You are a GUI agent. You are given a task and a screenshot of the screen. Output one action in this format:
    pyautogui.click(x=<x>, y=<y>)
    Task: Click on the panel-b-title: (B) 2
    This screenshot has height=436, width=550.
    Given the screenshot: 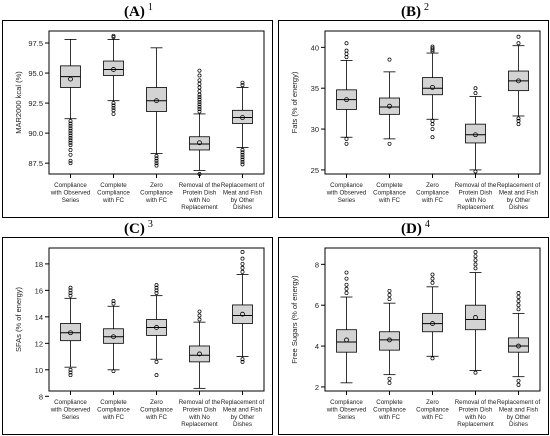 What is the action you would take?
    pyautogui.click(x=415, y=11)
    